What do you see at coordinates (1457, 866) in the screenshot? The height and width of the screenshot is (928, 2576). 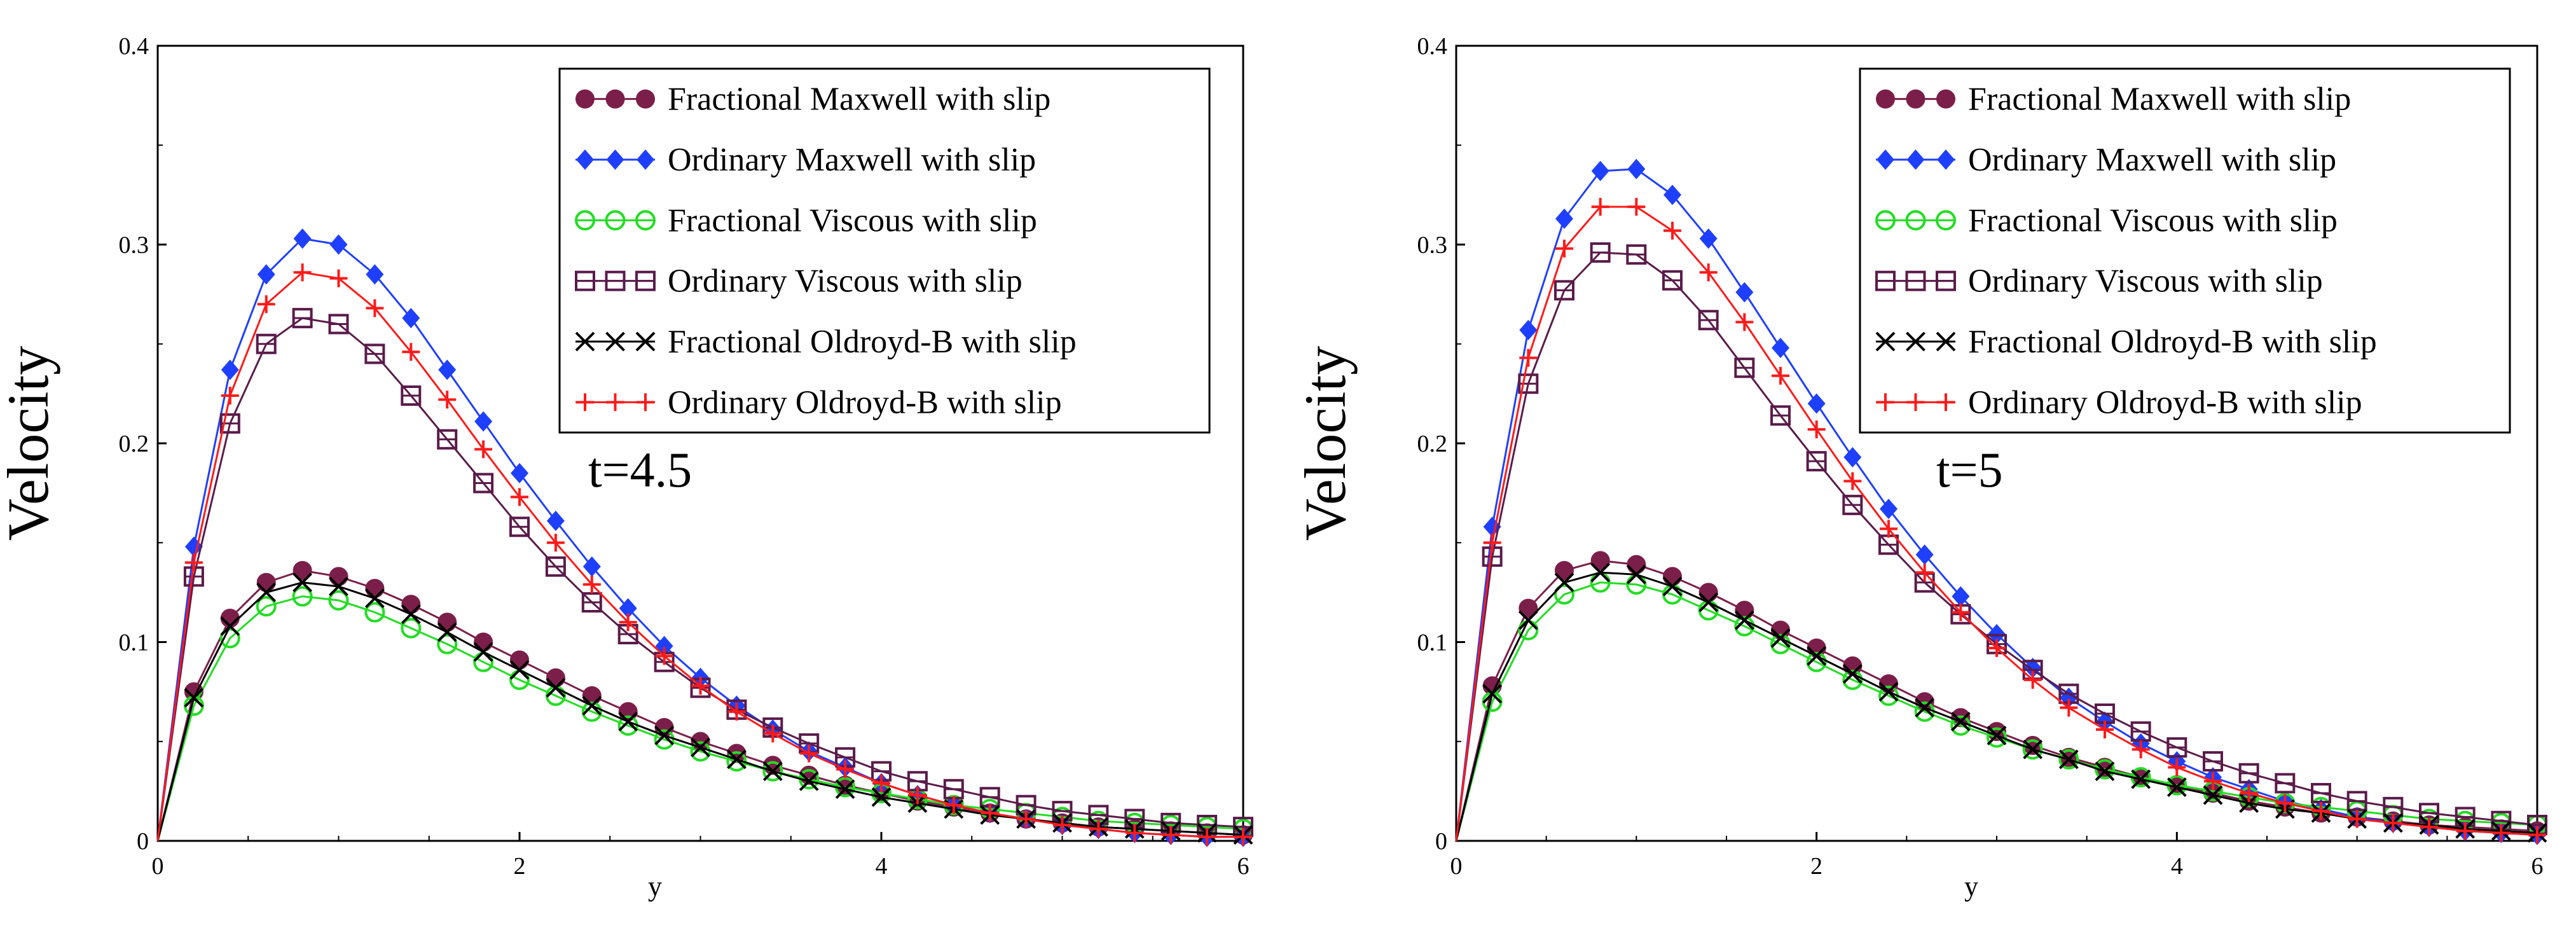 I see `x-tick-label: 0` at bounding box center [1457, 866].